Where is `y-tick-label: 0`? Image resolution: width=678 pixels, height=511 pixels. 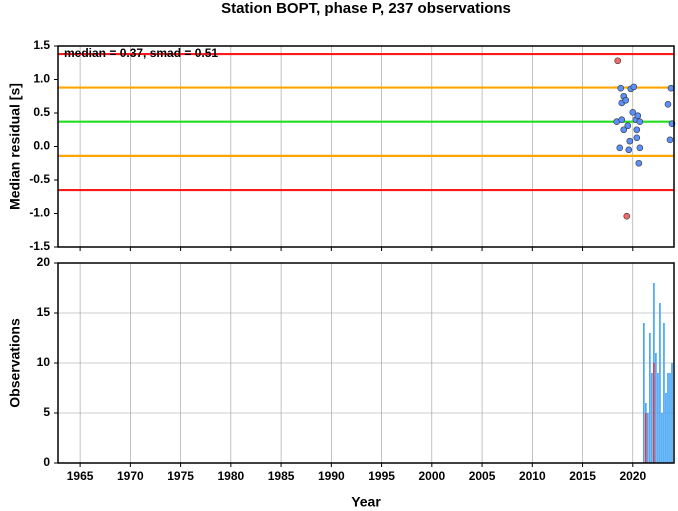
y-tick-label: 0 is located at coordinates (46, 462).